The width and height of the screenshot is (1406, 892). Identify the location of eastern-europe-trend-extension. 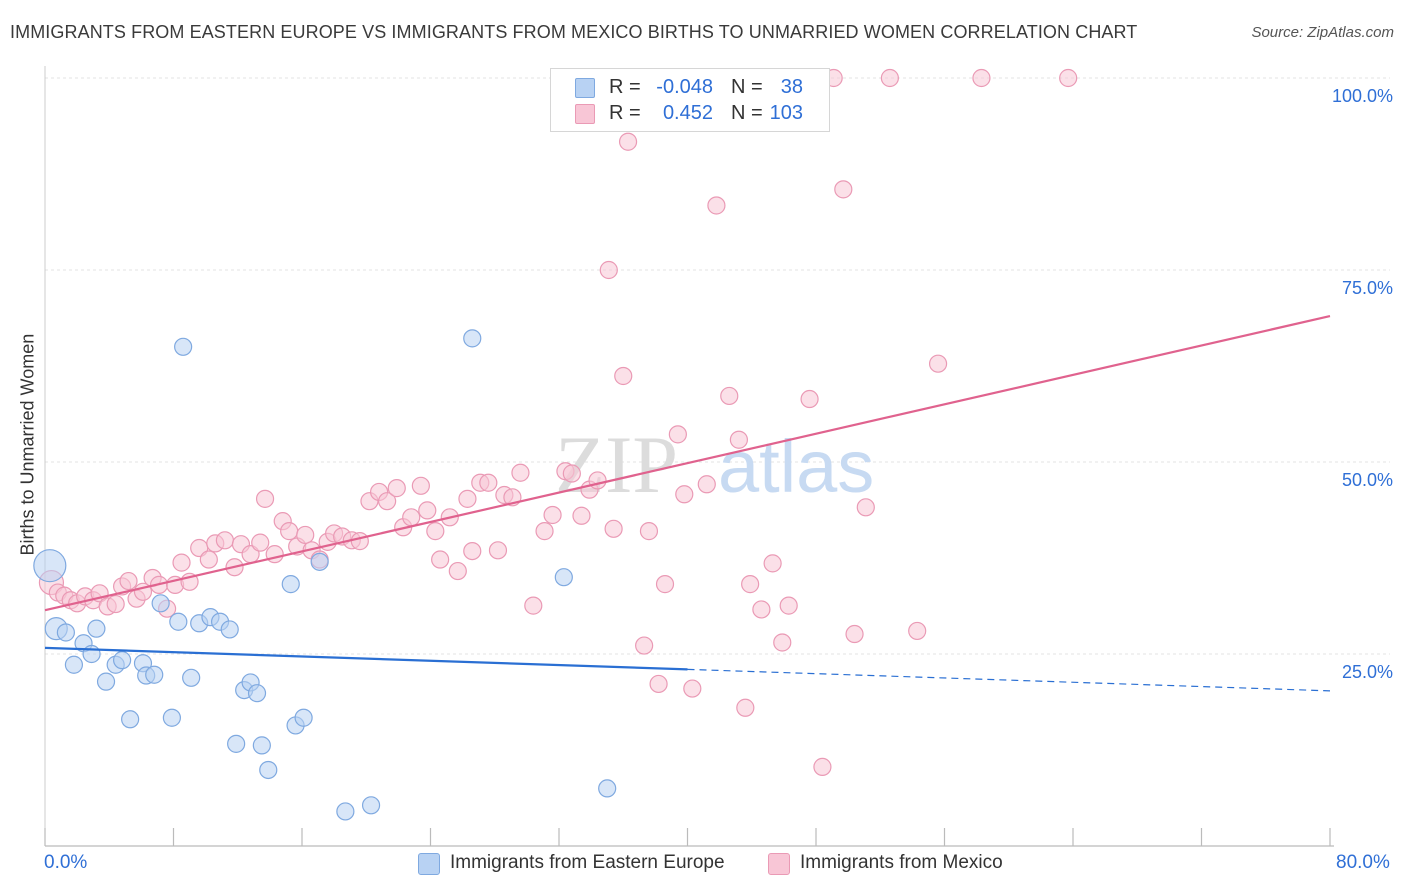
(1009, 680).